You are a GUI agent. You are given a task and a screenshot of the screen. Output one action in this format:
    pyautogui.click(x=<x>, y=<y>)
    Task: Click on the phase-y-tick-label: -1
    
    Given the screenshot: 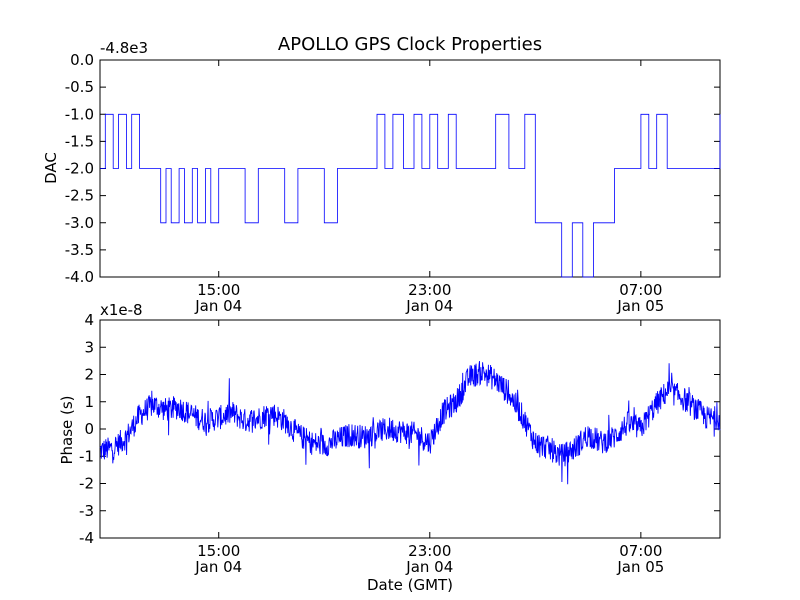 What is the action you would take?
    pyautogui.click(x=86, y=456)
    